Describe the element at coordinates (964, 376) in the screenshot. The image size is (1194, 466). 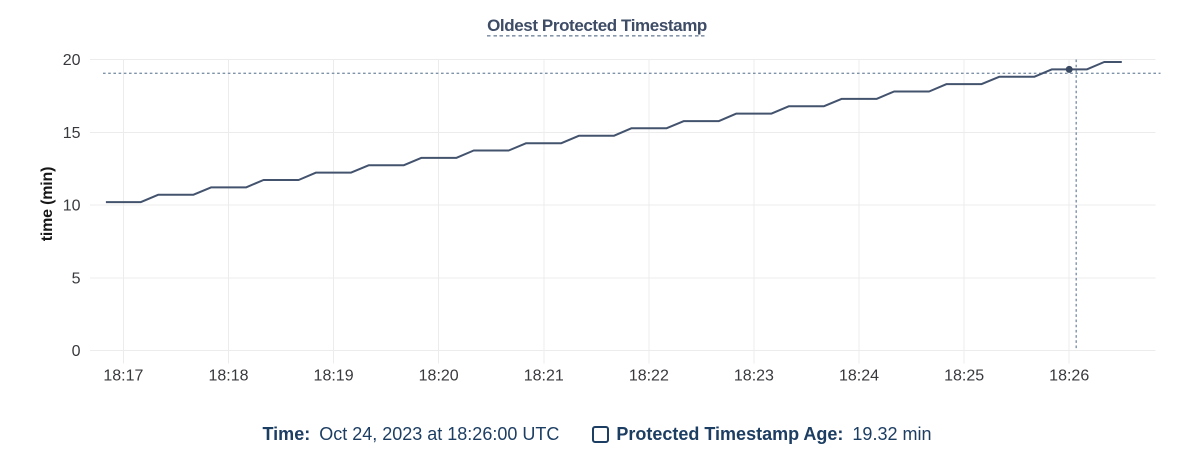
I see `x-tick-label: 18:25` at that location.